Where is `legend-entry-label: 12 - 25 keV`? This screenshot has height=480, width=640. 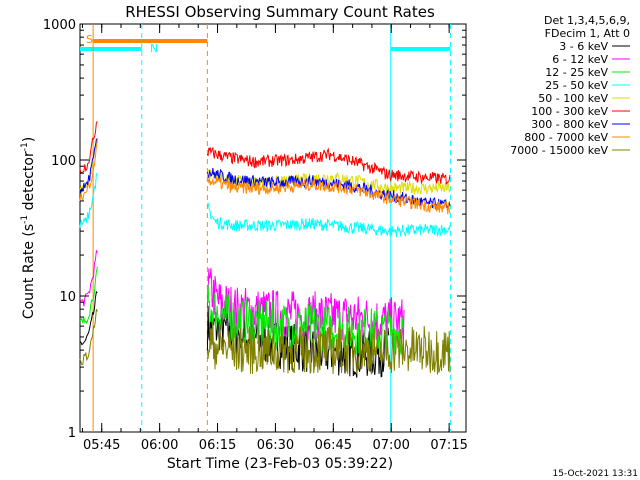
legend-entry-label: 12 - 25 keV is located at coordinates (576, 72).